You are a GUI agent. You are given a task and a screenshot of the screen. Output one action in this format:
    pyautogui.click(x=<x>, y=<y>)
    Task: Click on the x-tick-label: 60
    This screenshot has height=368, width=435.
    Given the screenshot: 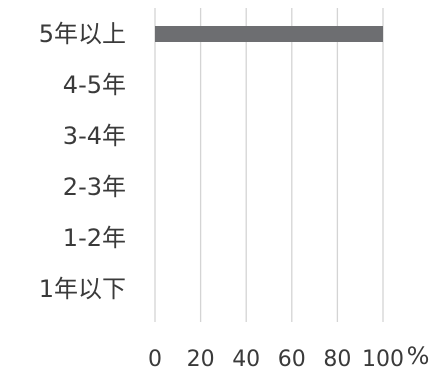 What is the action you would take?
    pyautogui.click(x=292, y=357)
    